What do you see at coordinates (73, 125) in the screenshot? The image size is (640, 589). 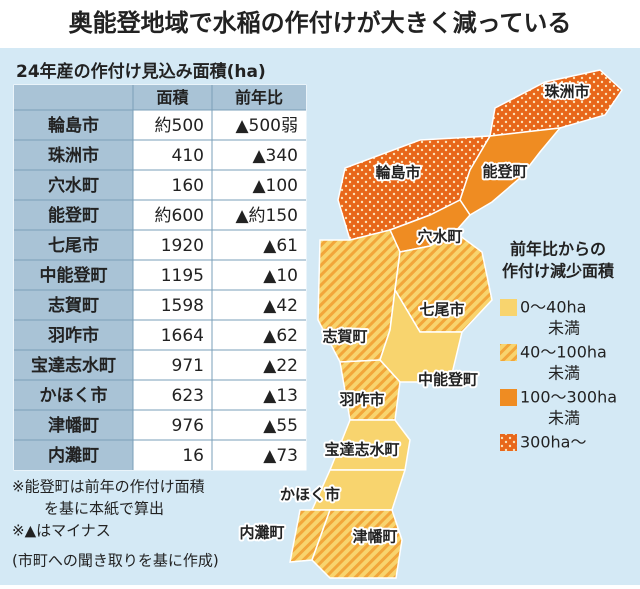 I see `row-name: 輪島市` at bounding box center [73, 125].